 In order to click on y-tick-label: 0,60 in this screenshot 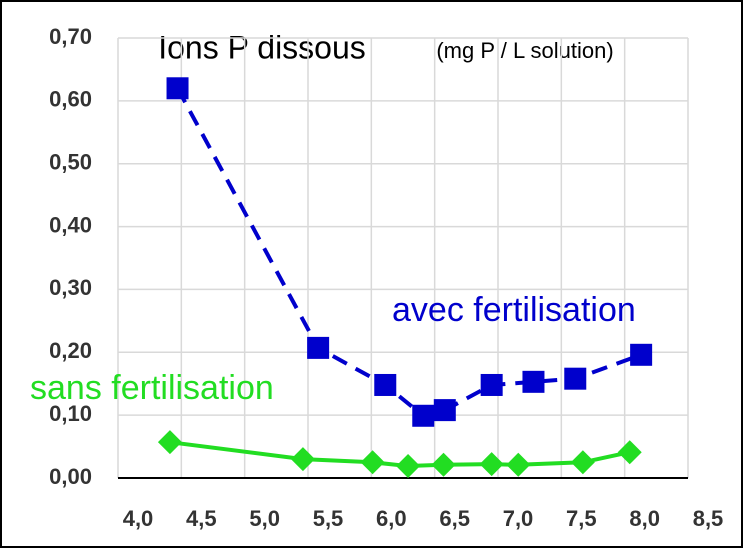, I will do `click(70, 99)`.